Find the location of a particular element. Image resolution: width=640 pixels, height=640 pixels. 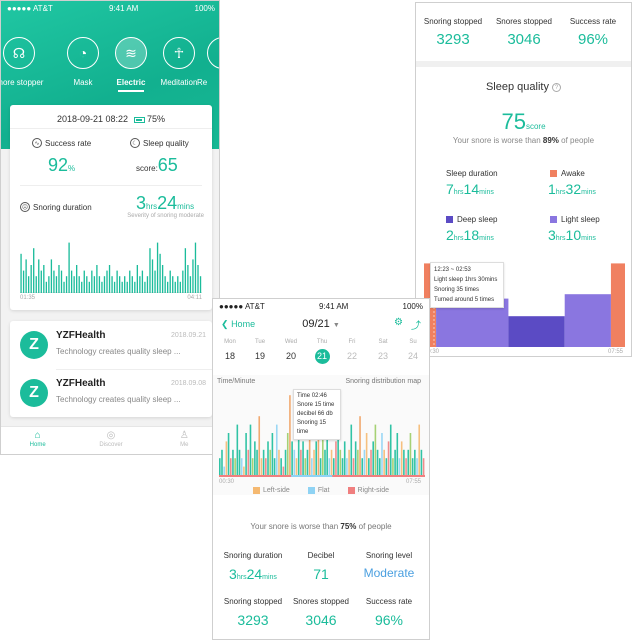

compare-prefix: Your snore is worse than is located at coordinates (496, 140).